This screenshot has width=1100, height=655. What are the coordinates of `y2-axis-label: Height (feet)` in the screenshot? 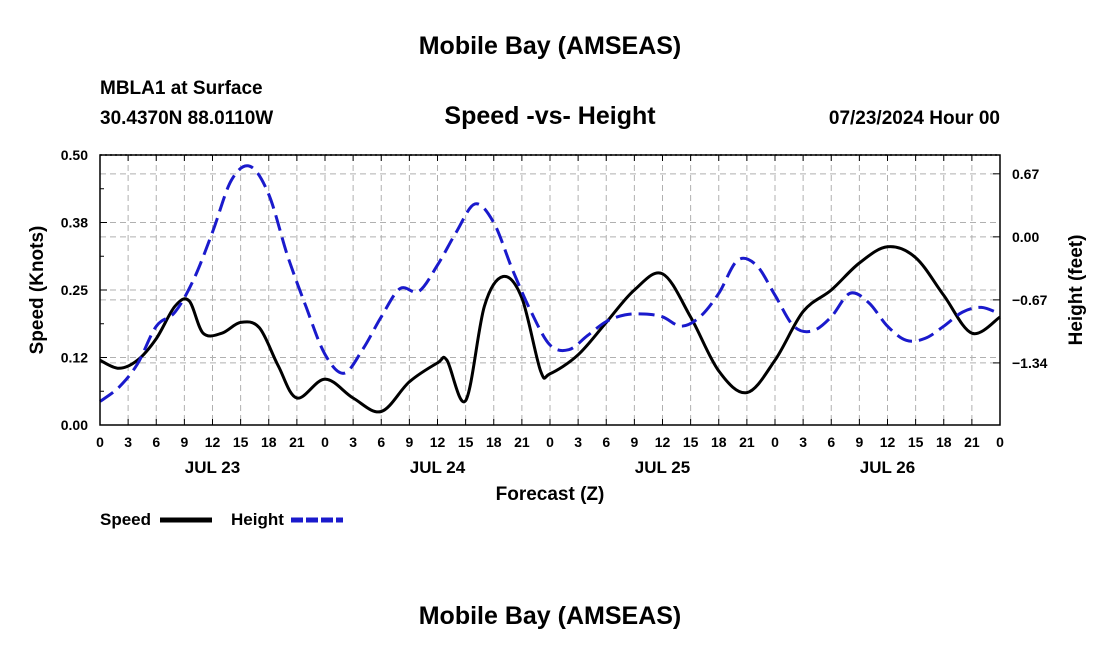 It's located at (1076, 290).